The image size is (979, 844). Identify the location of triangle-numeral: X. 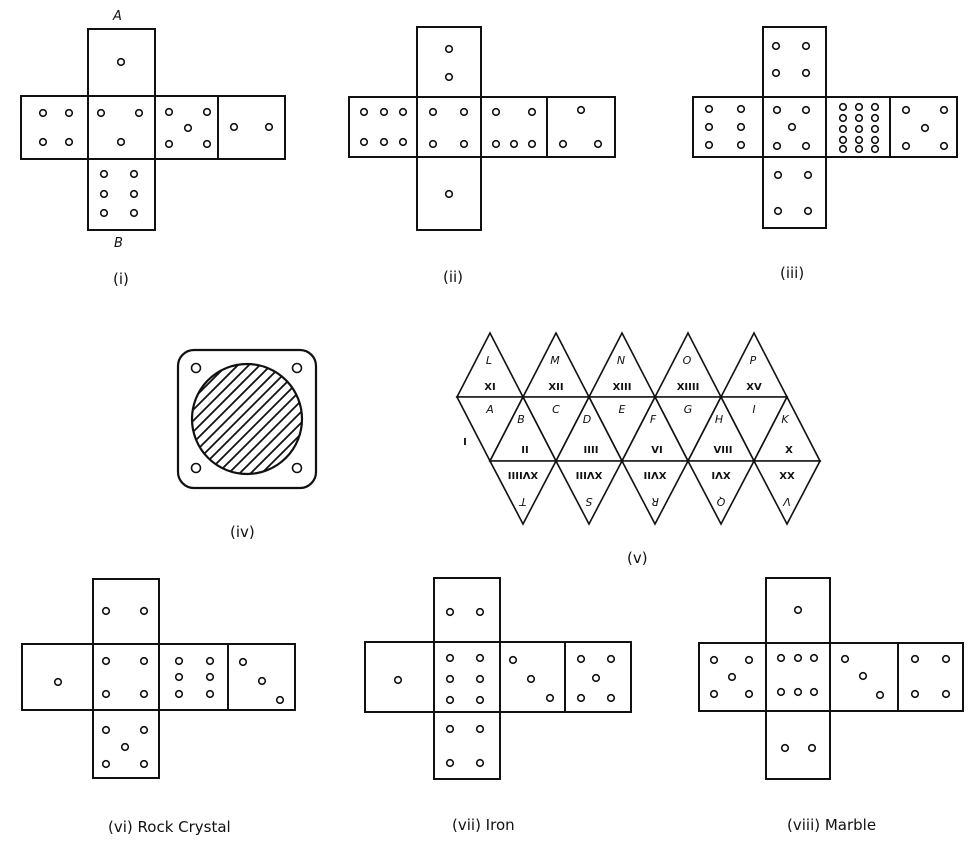
(789, 450).